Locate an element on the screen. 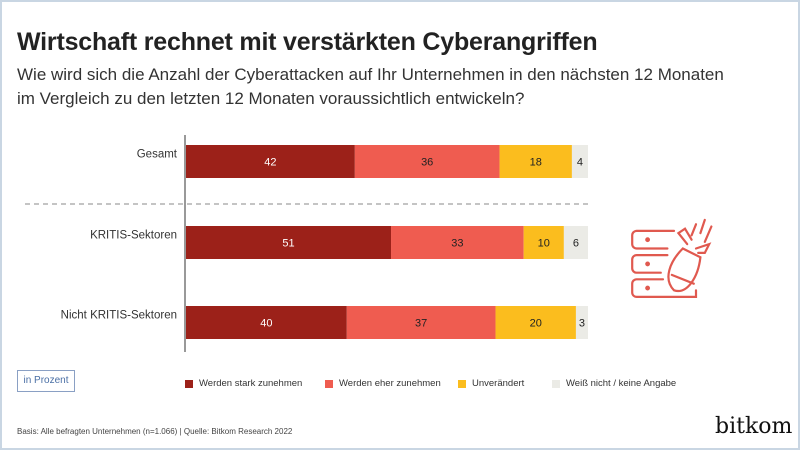 This screenshot has width=800, height=450. data-label: 42 is located at coordinates (270, 163).